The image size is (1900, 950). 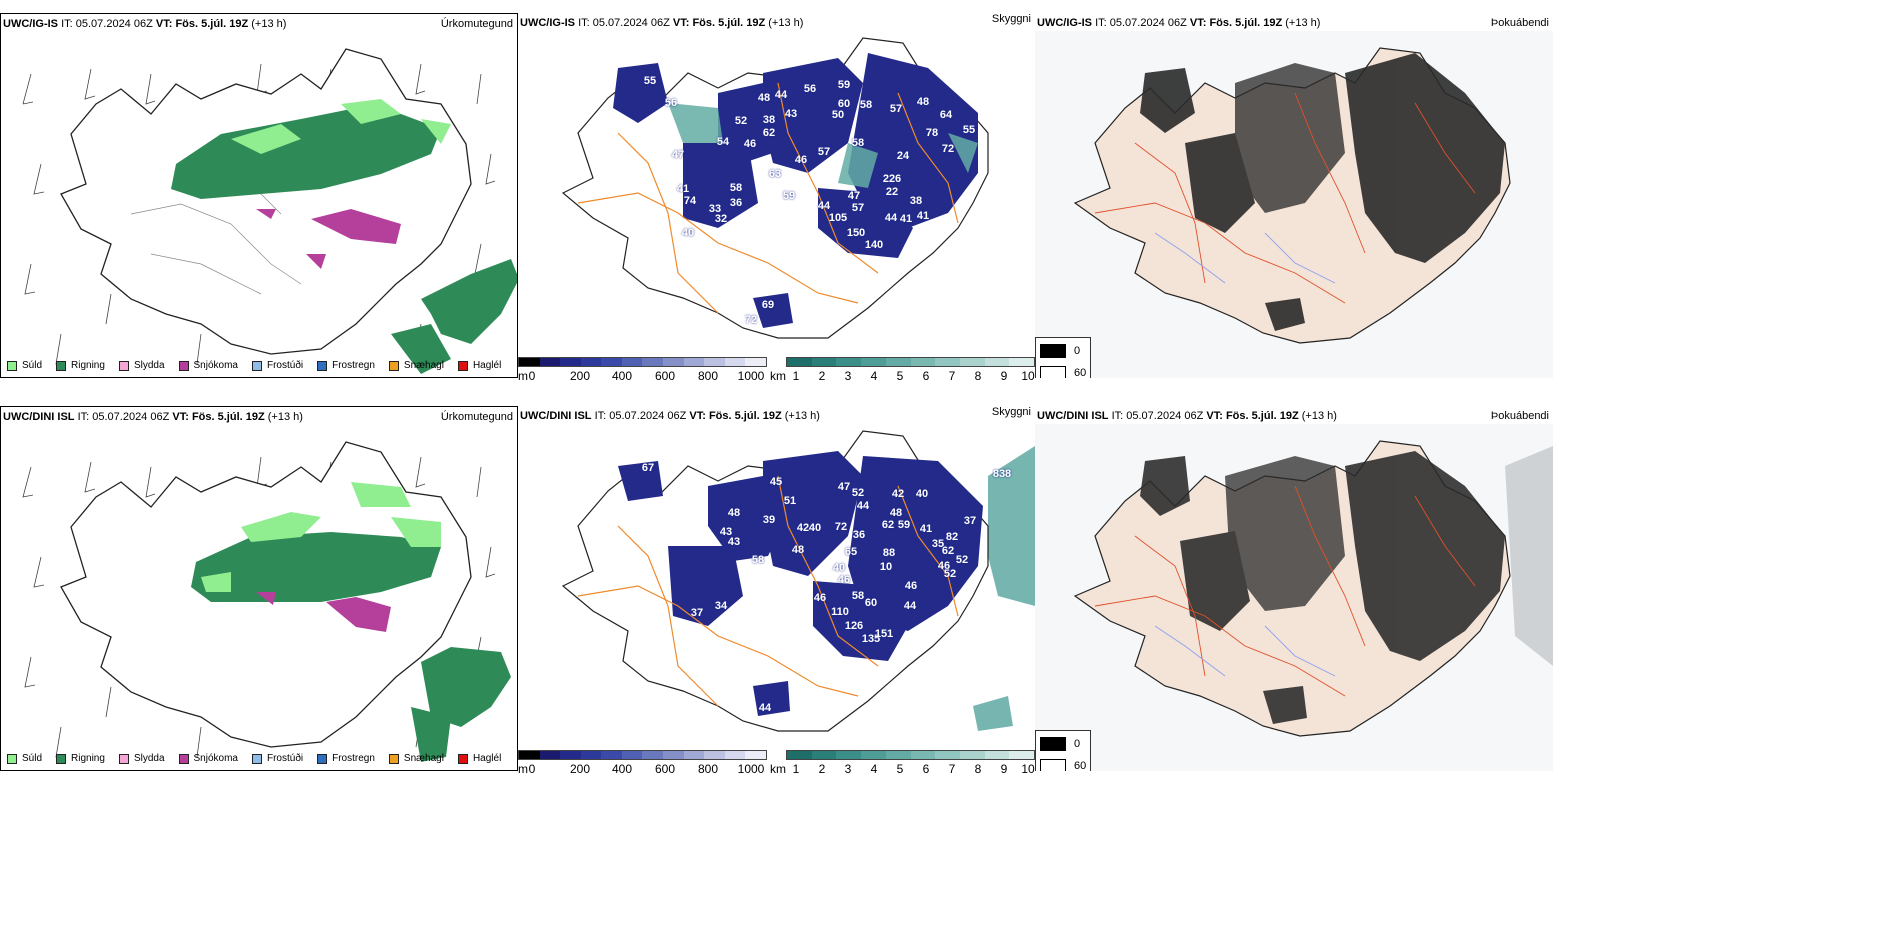 I want to click on cloud-label: 140, so click(x=874, y=245).